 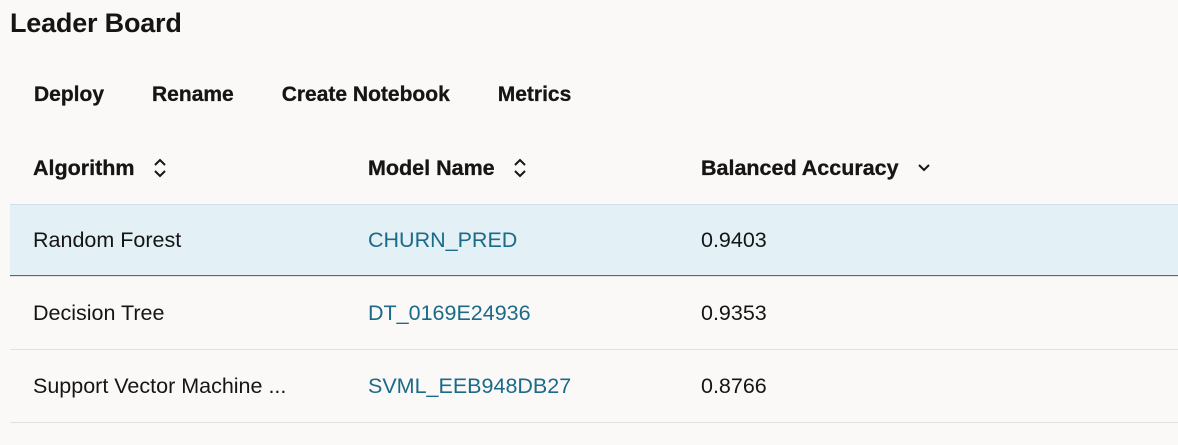 I want to click on cell-algorithm: Decision Tree, so click(x=99, y=312).